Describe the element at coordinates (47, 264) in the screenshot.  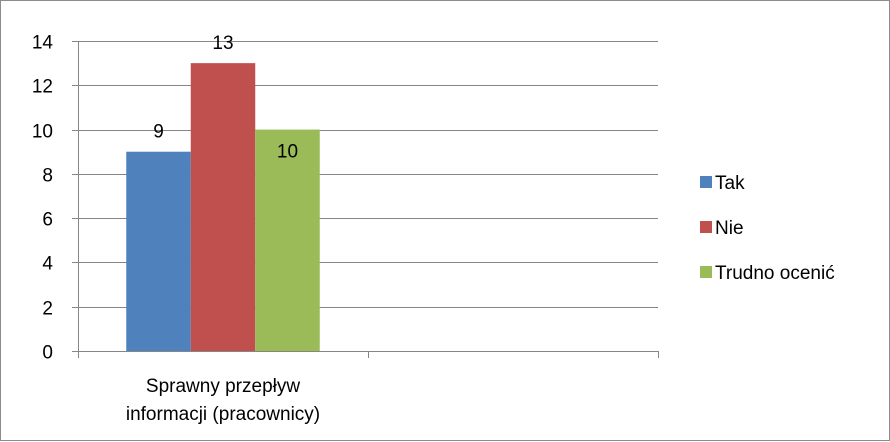
I see `y-tick-label-4: 4` at that location.